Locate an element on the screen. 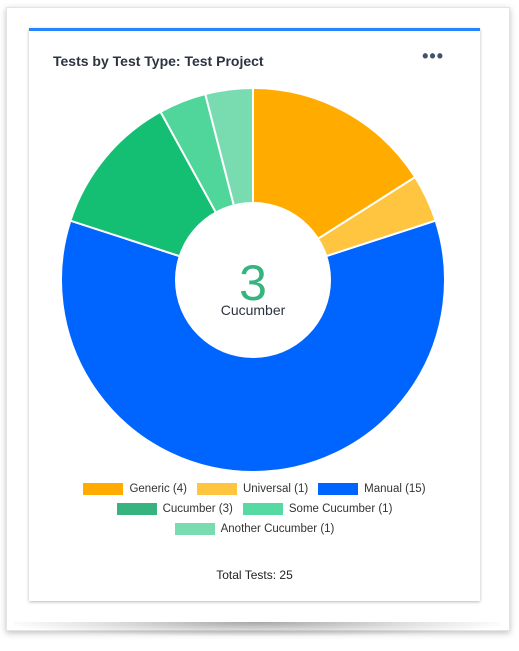 Image resolution: width=519 pixels, height=651 pixels. legend-label: Cucumber (3) is located at coordinates (197, 509).